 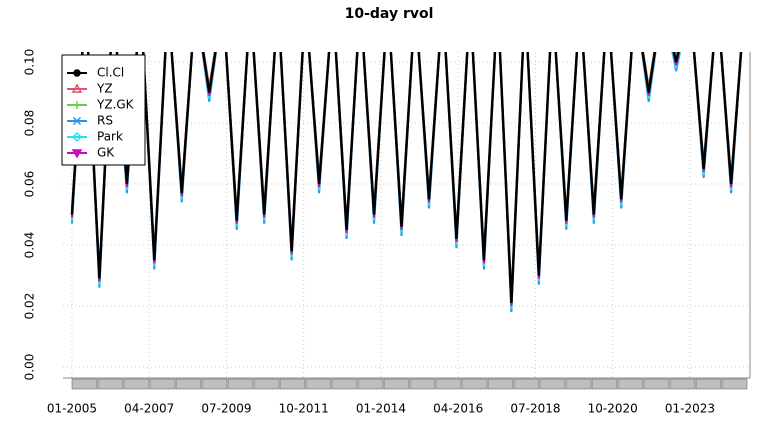 I want to click on legend-item: GK, so click(x=91, y=153).